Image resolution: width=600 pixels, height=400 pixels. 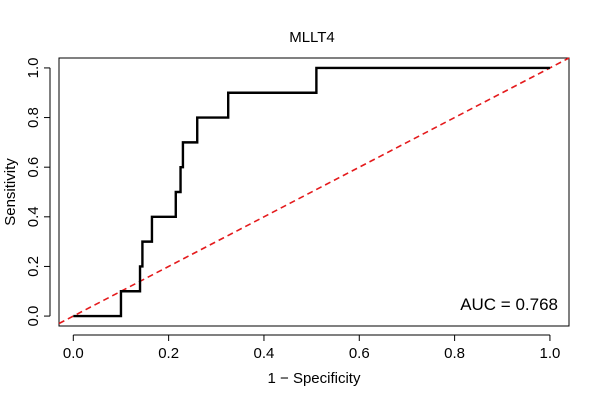 I want to click on y-tick-label: 0.0, so click(x=33, y=316).